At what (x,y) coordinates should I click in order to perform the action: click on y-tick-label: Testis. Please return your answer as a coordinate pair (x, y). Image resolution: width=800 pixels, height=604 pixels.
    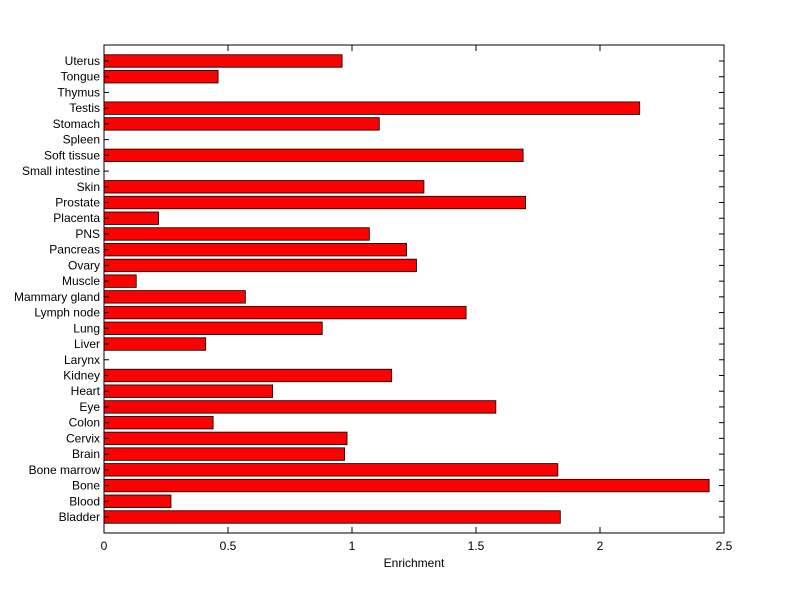
    Looking at the image, I should click on (84, 108).